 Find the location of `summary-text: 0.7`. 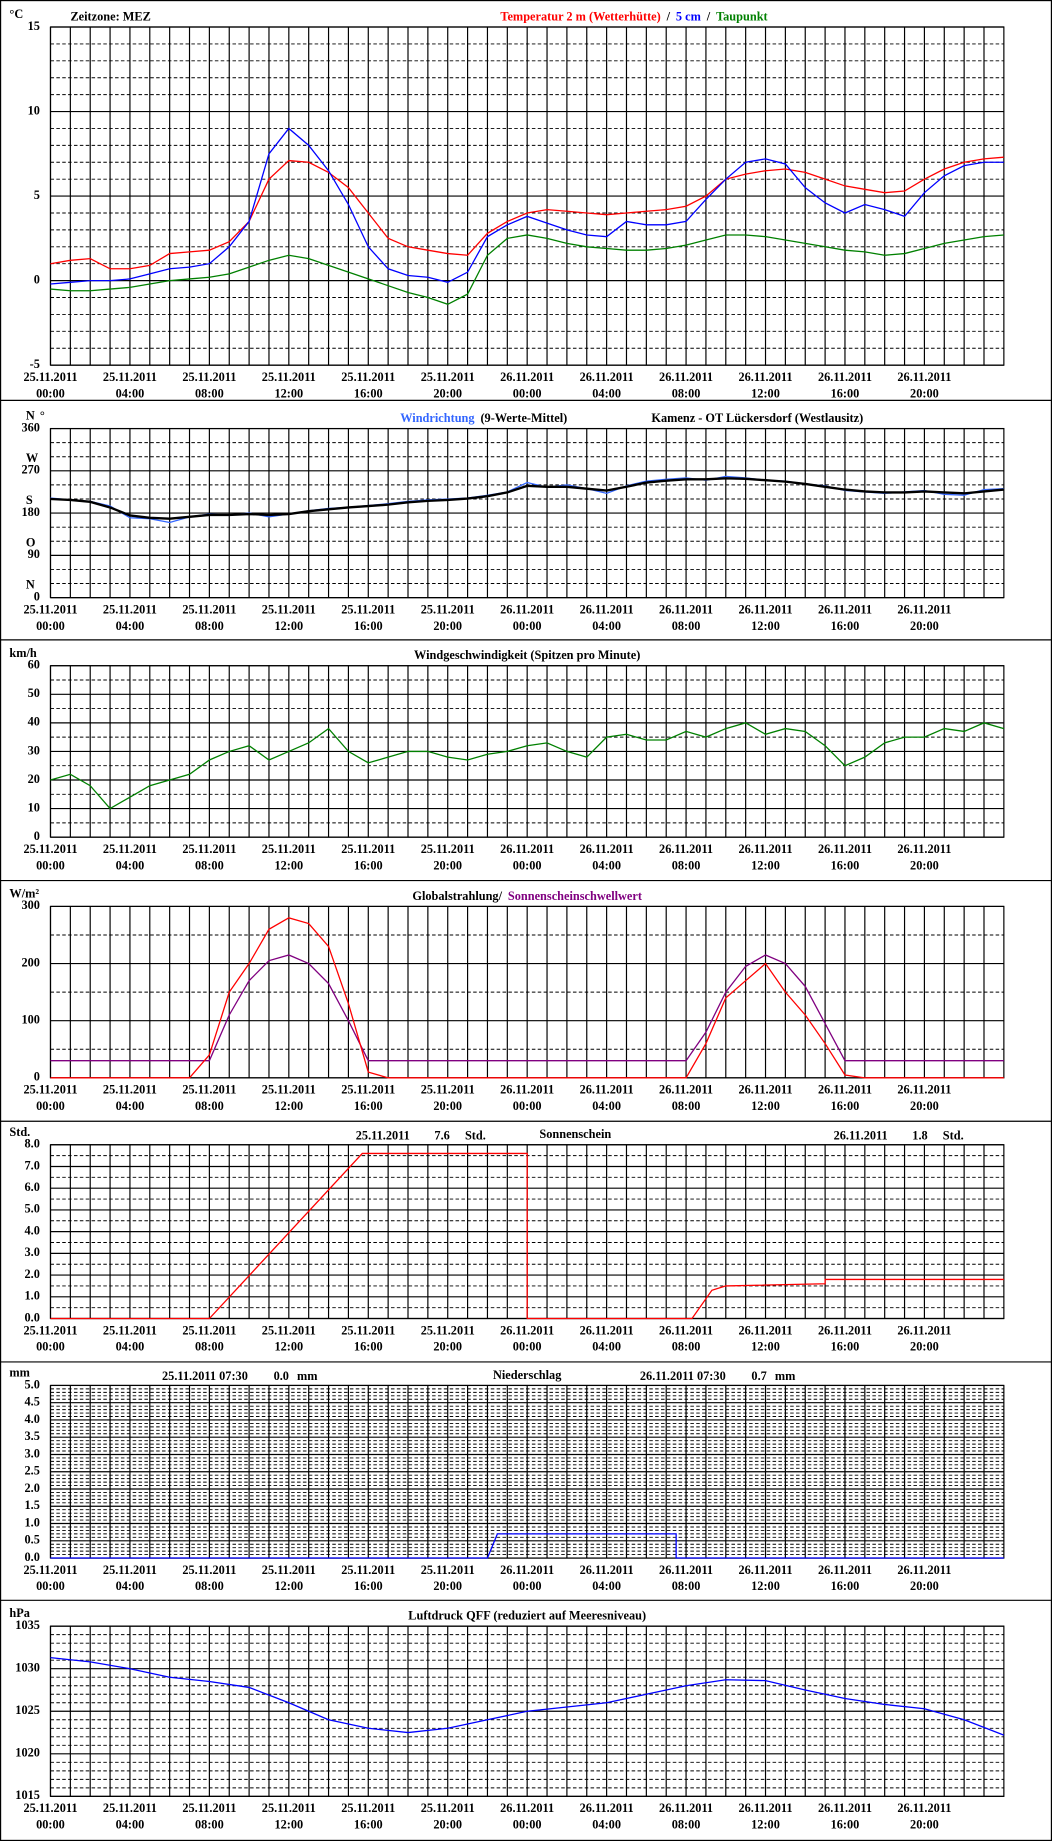

summary-text: 0.7 is located at coordinates (758, 1376).